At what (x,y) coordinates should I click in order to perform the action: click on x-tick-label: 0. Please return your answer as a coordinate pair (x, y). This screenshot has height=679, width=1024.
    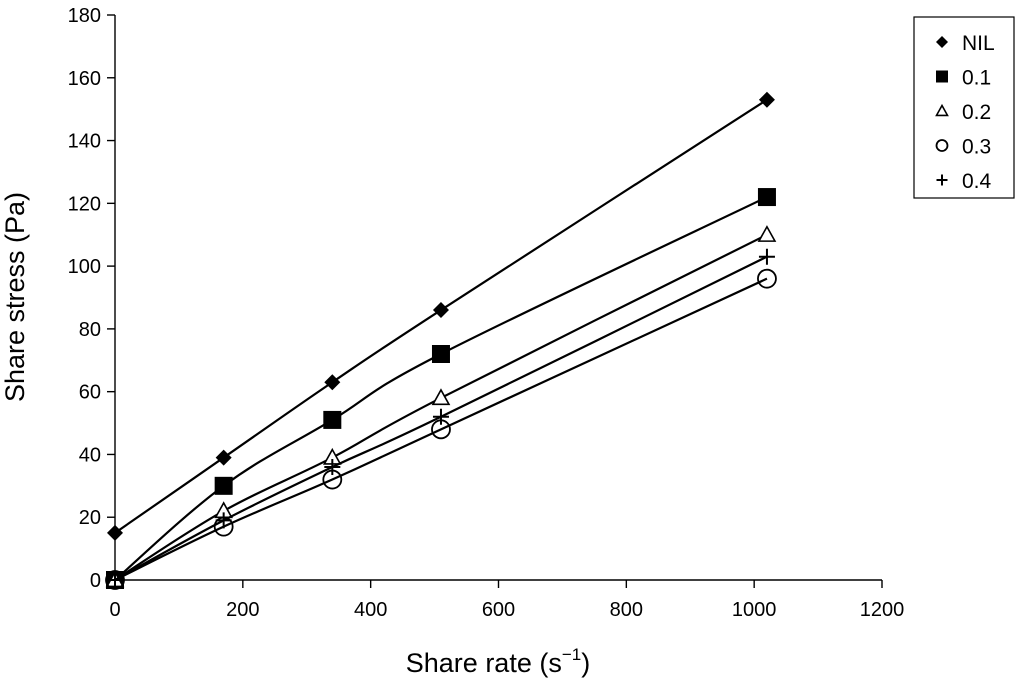
    Looking at the image, I should click on (114, 610).